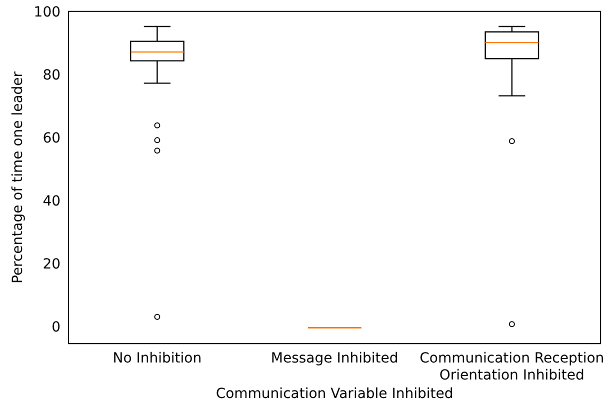  Describe the element at coordinates (18, 177) in the screenshot. I see `y-axis-title: Percentage of time one leader` at that location.